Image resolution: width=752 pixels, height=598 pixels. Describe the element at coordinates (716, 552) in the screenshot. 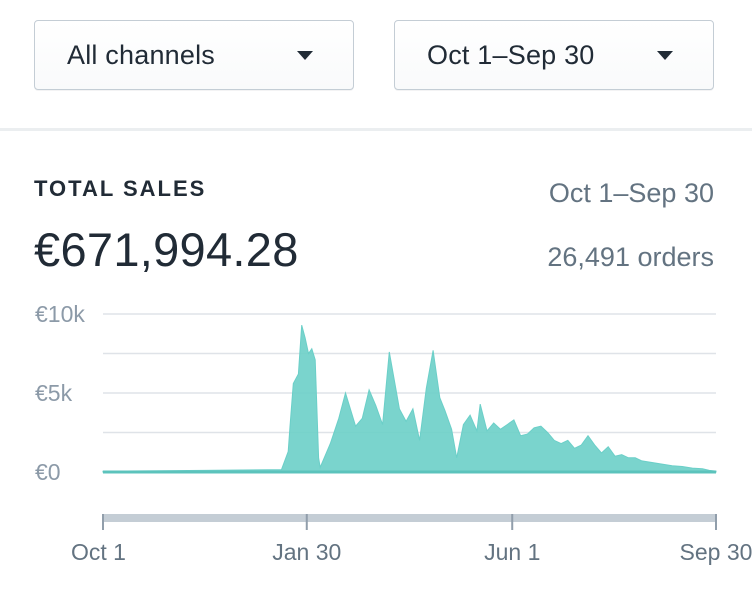

I see `x-tick-label: Sep 30` at that location.